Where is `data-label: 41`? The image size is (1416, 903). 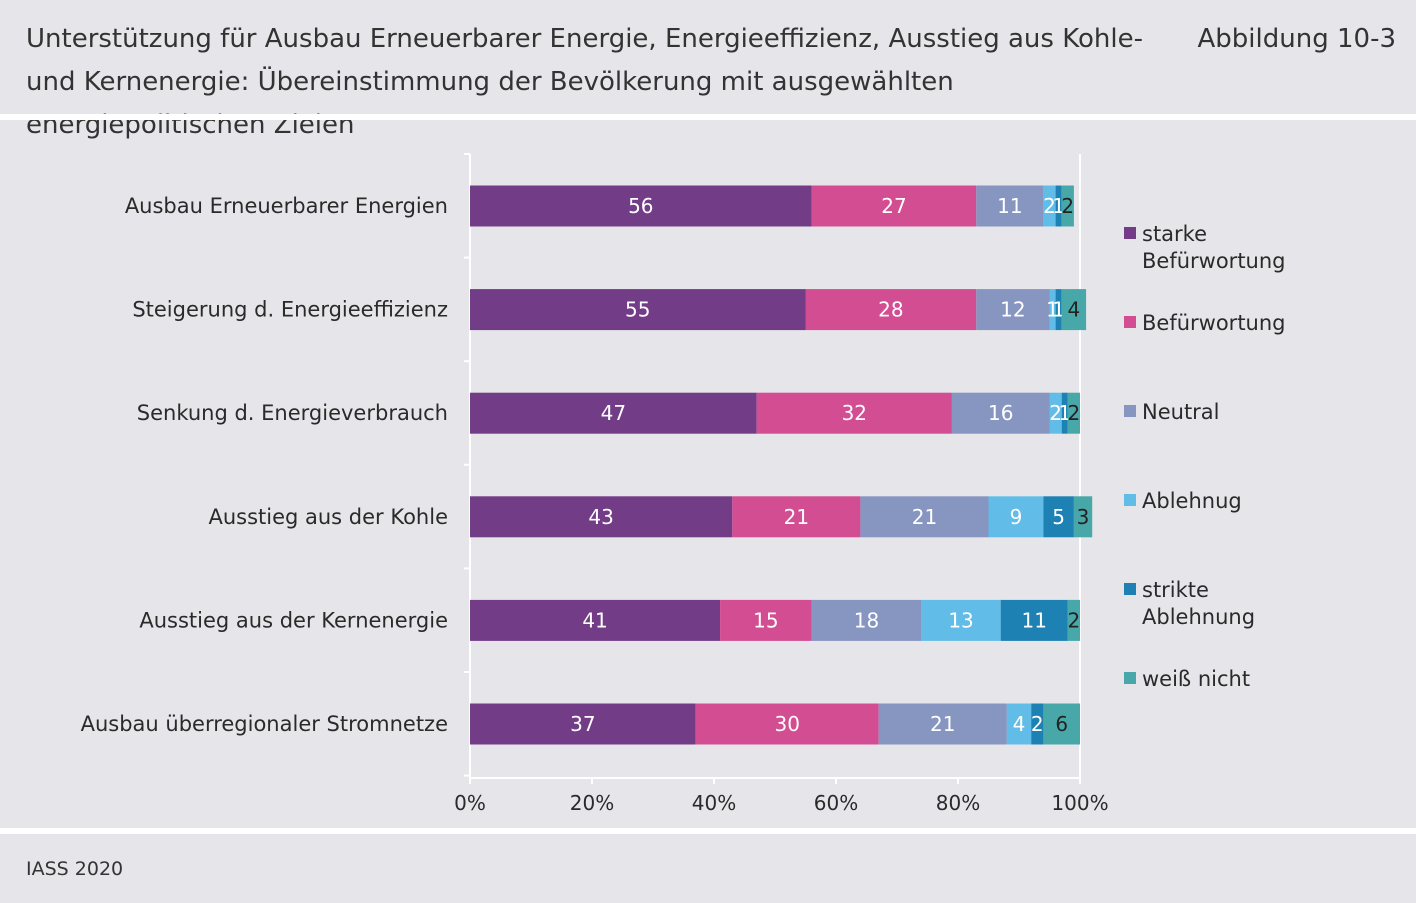
data-label: 41 is located at coordinates (594, 620).